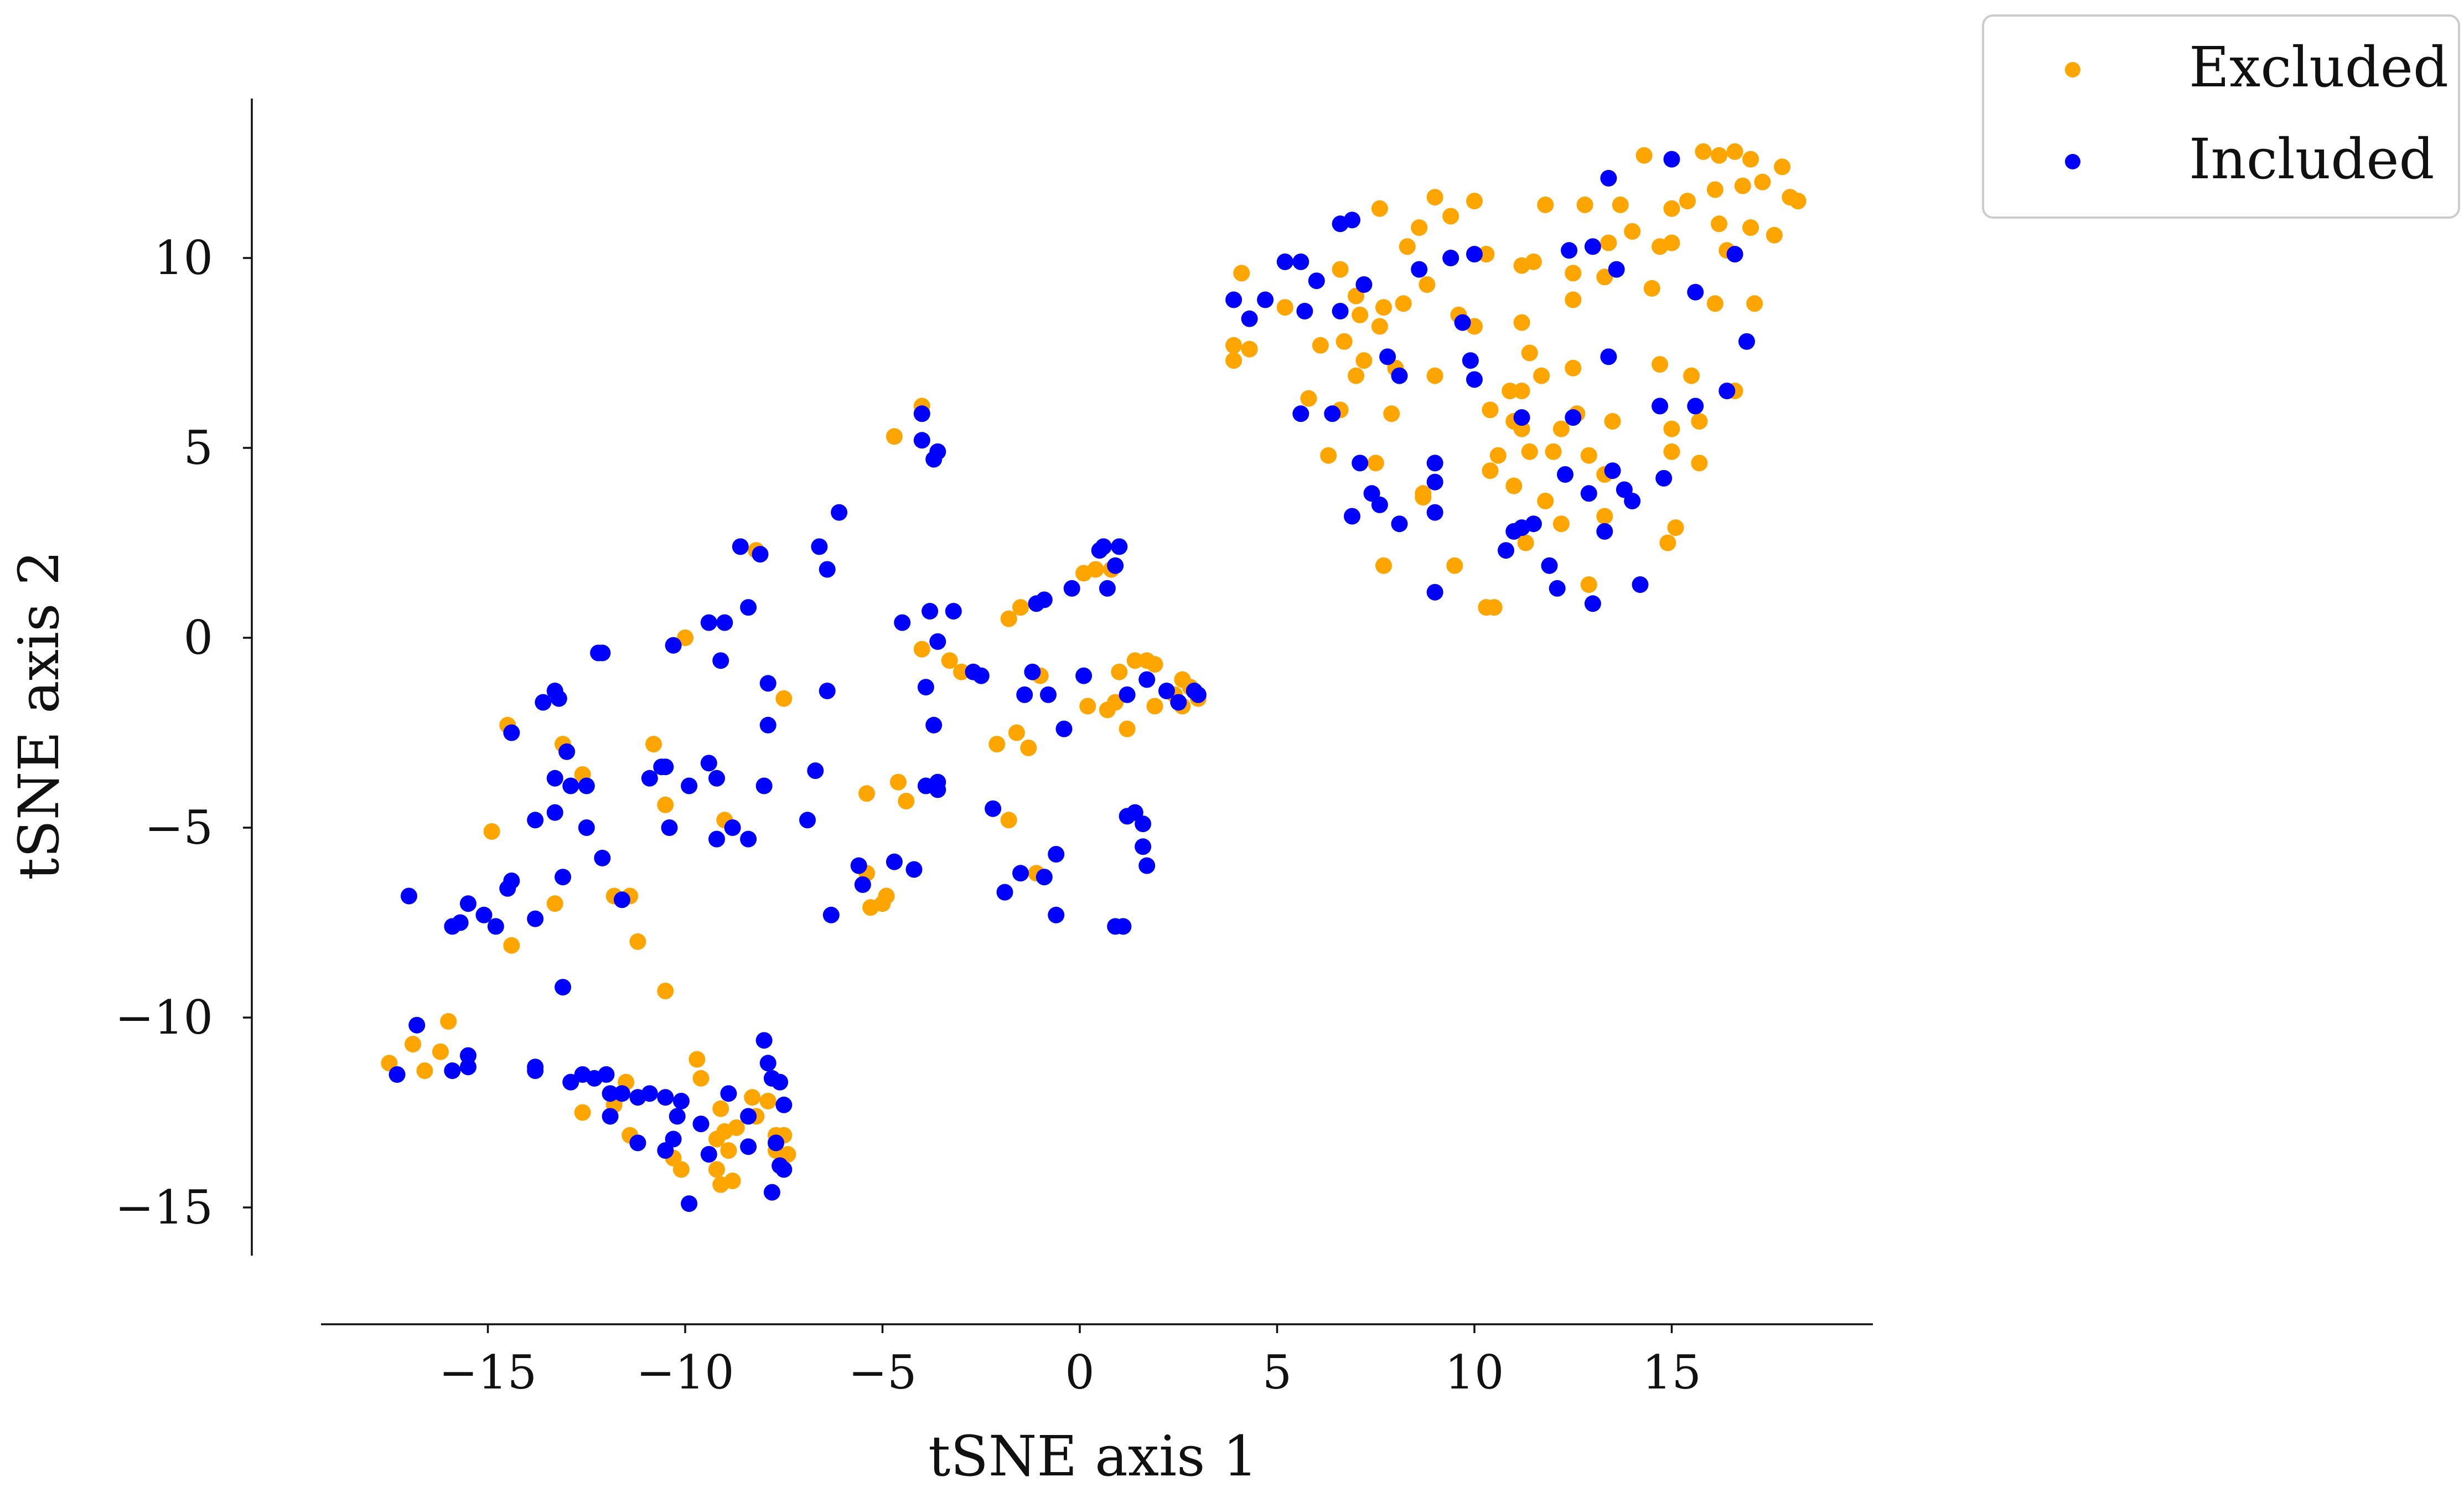 The height and width of the screenshot is (1497, 2464). Describe the element at coordinates (1097, 1361) in the screenshot. I see `x-axis: −15 −10 −5 0 5 10 15` at that location.